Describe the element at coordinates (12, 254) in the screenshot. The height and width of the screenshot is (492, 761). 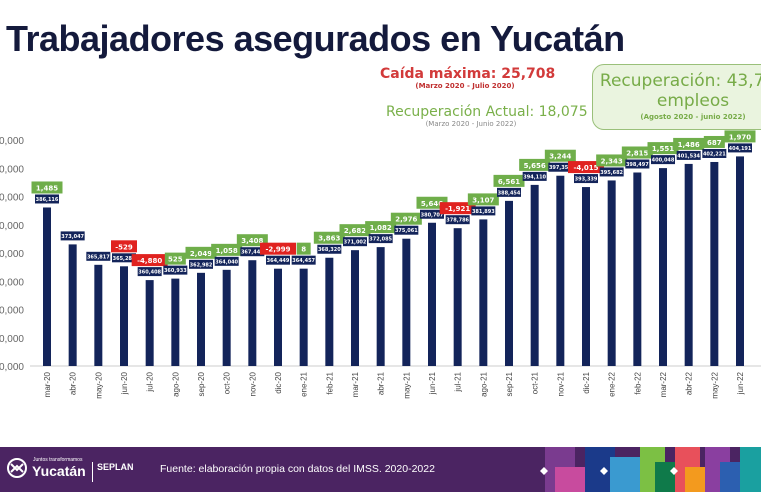
I see `y-tick-label: 370,000` at that location.